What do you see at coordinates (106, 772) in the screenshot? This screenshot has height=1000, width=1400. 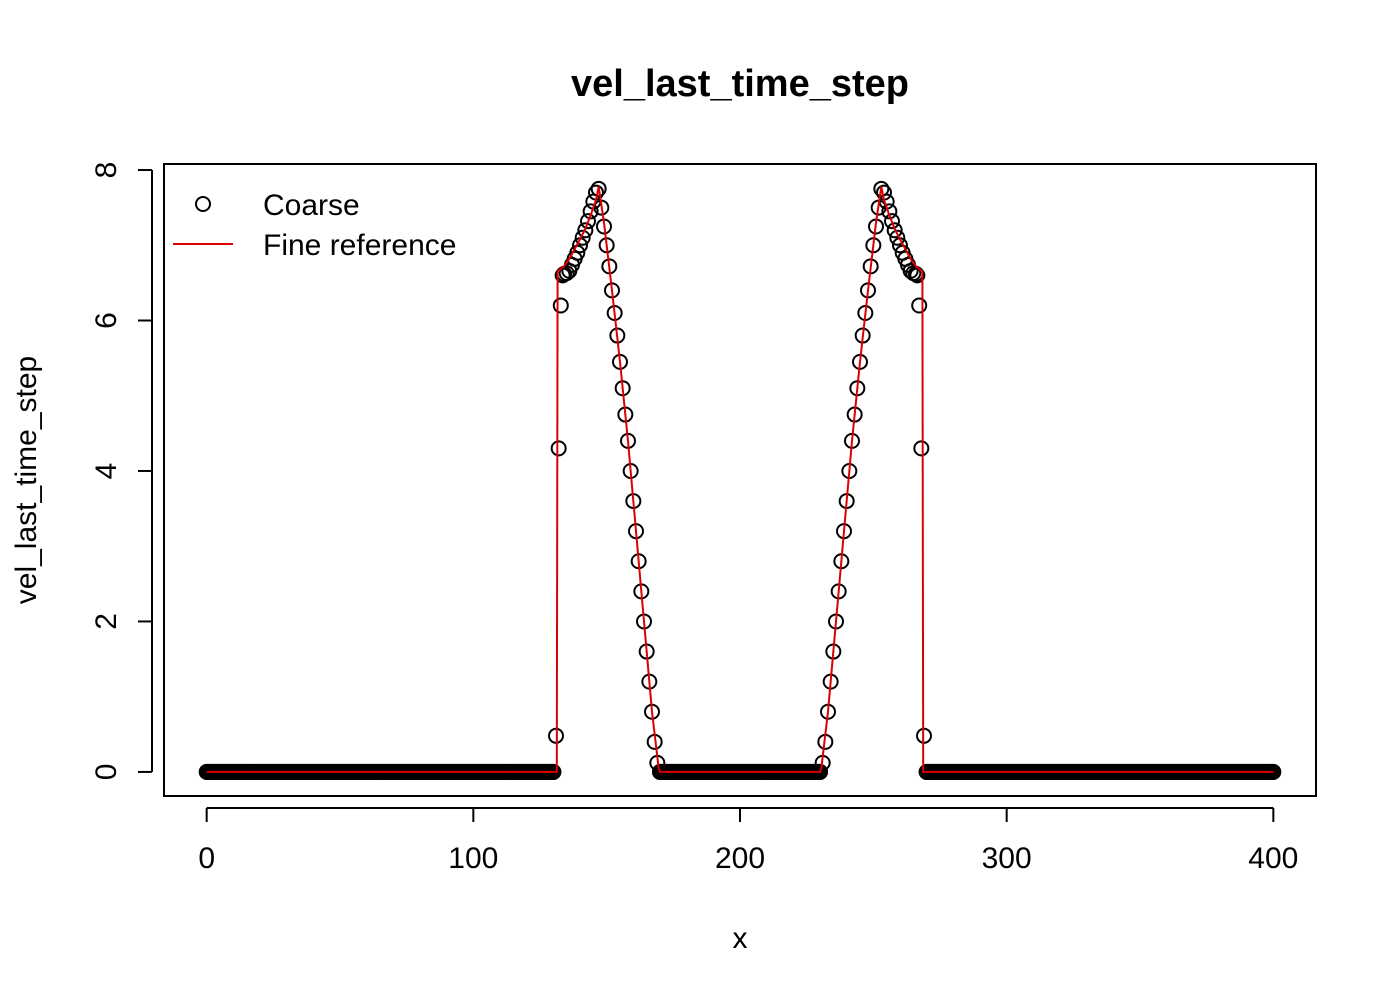 I see `y-tick-label: 0` at bounding box center [106, 772].